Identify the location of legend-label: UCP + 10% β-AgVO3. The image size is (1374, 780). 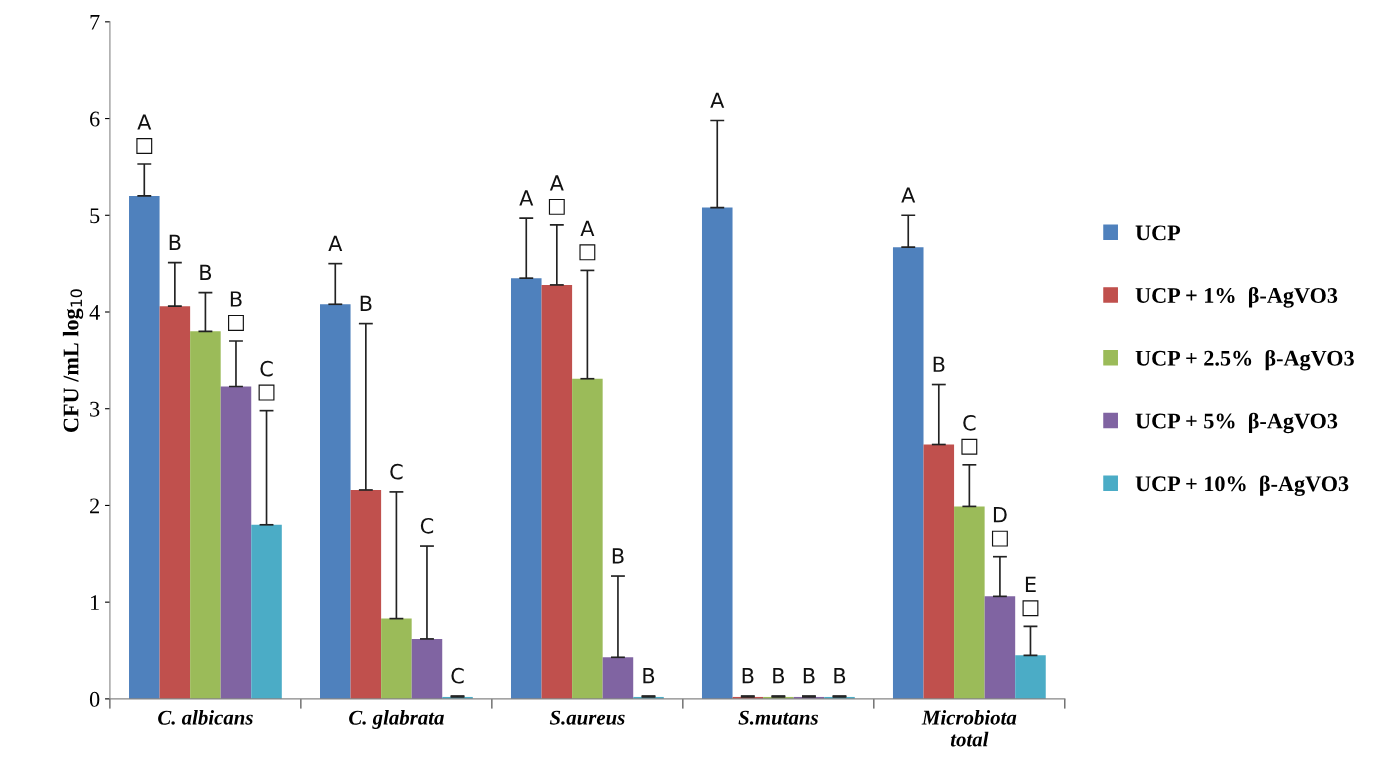
(1242, 485).